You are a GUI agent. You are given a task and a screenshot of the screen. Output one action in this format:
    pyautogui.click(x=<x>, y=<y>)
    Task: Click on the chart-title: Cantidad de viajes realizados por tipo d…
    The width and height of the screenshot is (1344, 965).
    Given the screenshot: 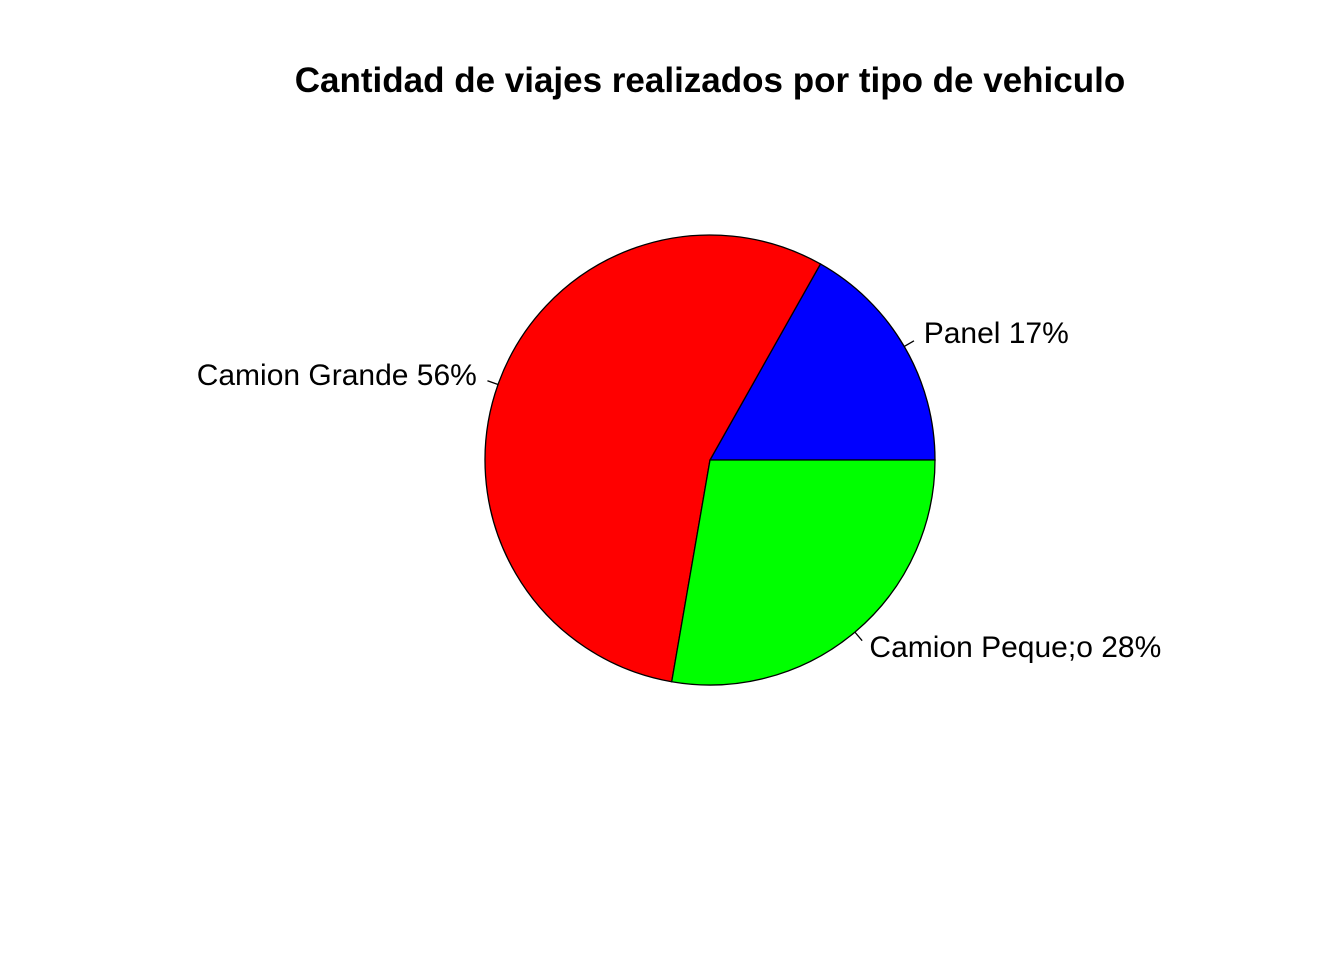 What is the action you would take?
    pyautogui.click(x=710, y=80)
    